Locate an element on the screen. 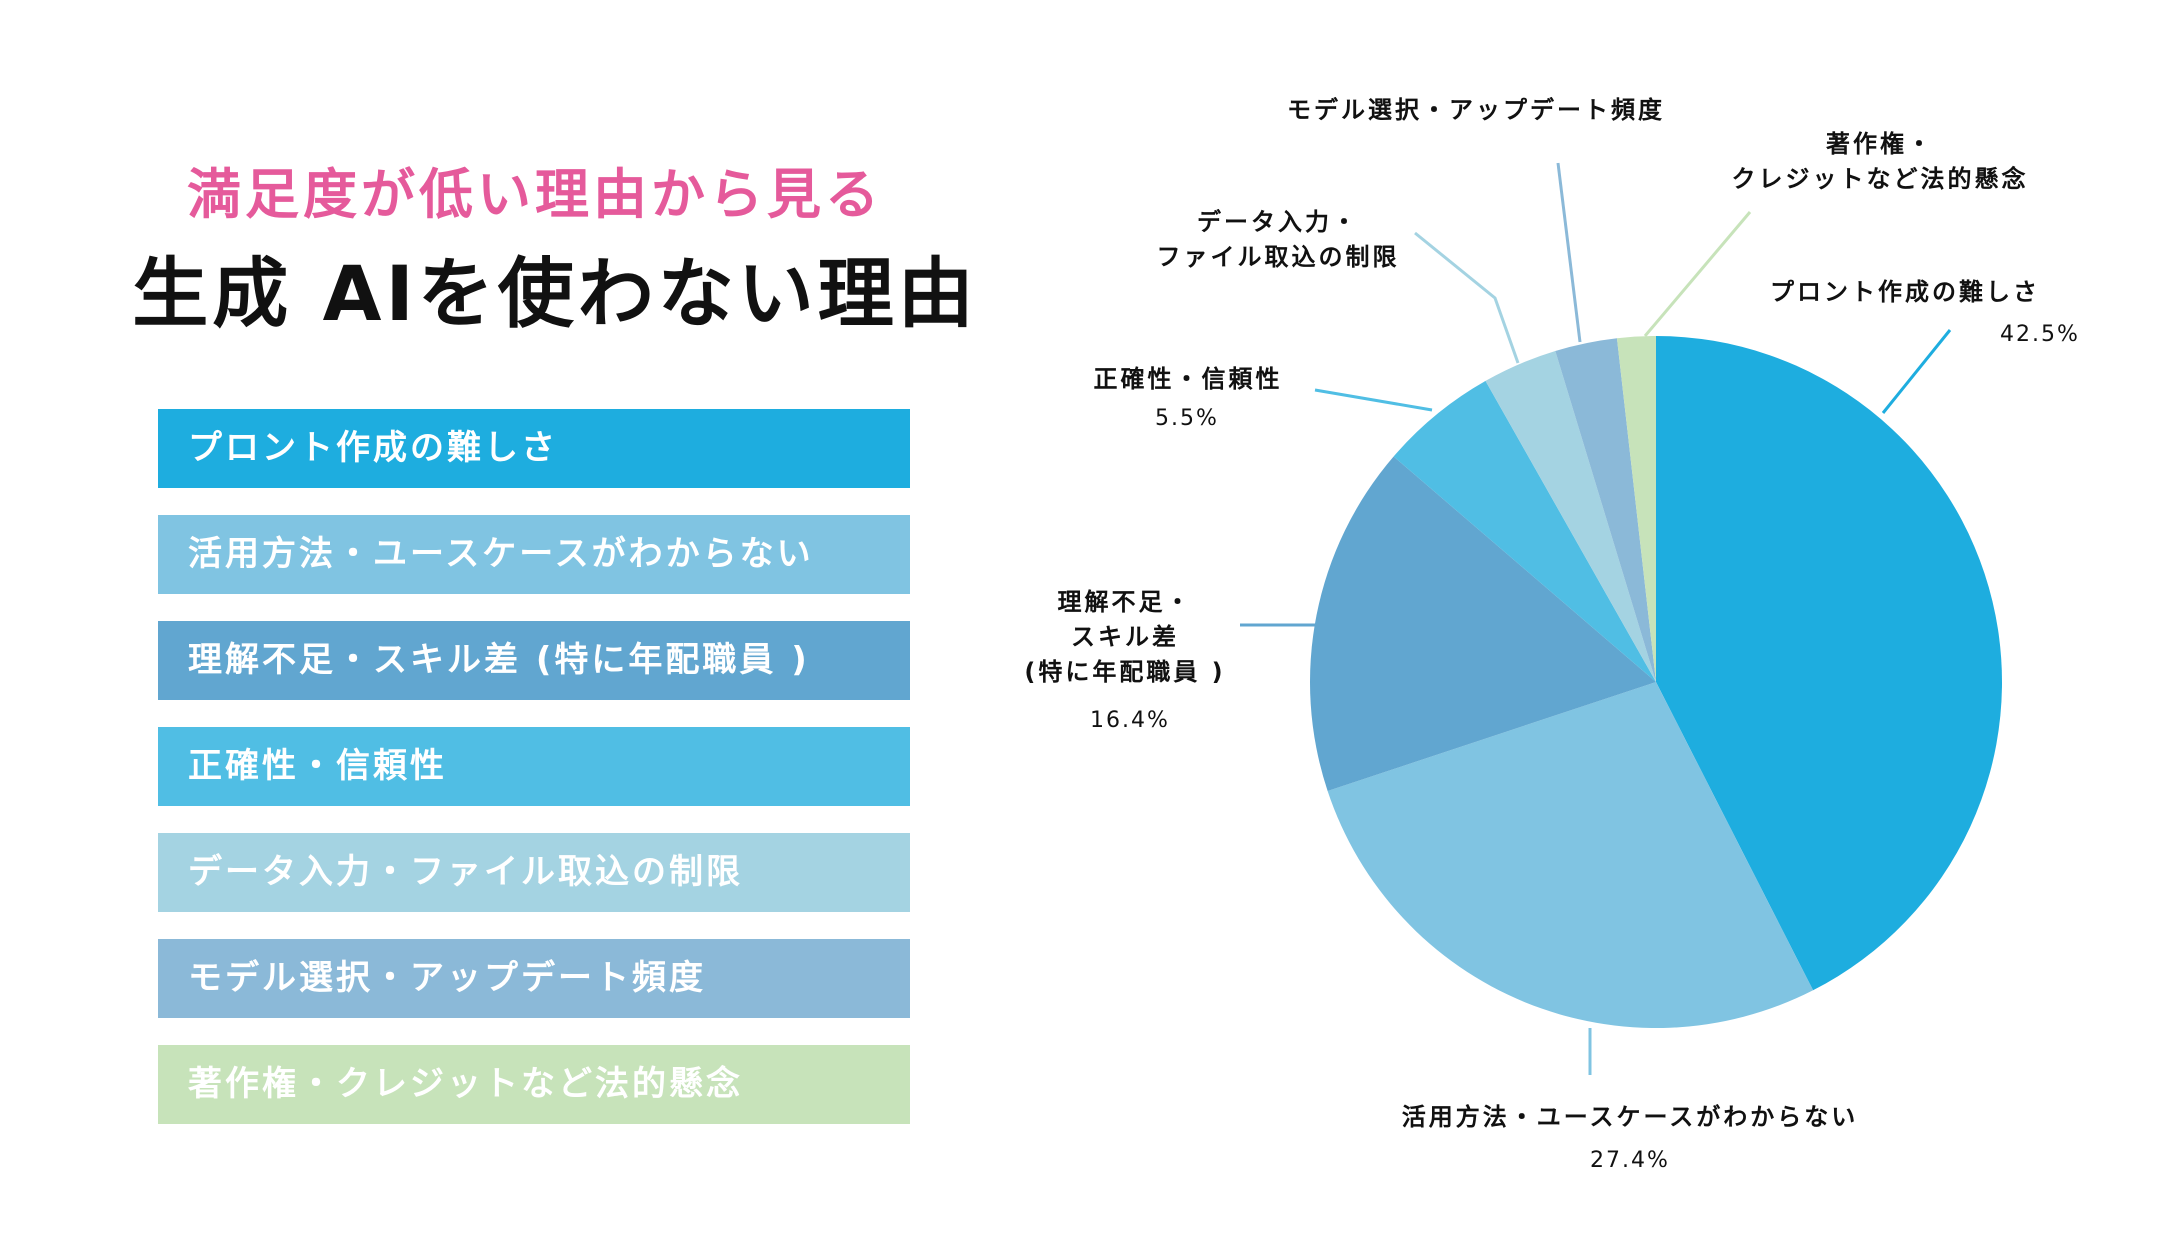  slice-label: 著作権・クレジットなど法的懸念 is located at coordinates (1880, 162).